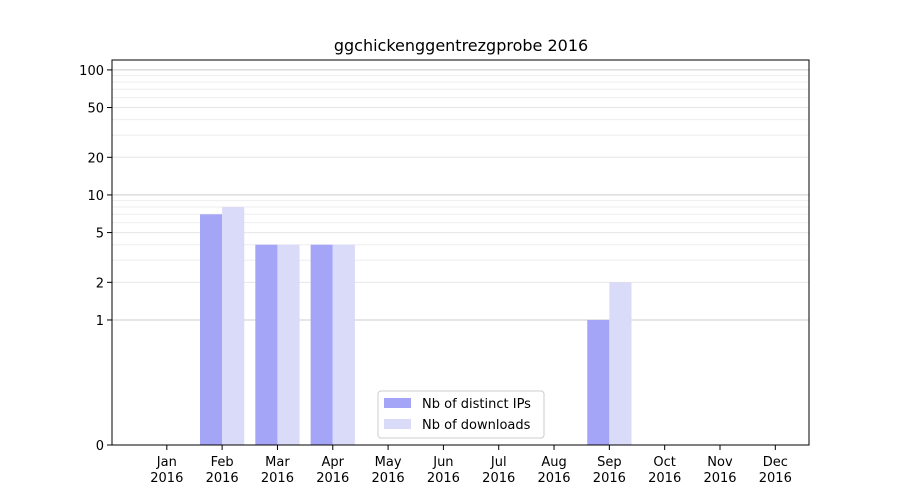 This screenshot has height=500, width=900. I want to click on y-tick-label: 5, so click(100, 234).